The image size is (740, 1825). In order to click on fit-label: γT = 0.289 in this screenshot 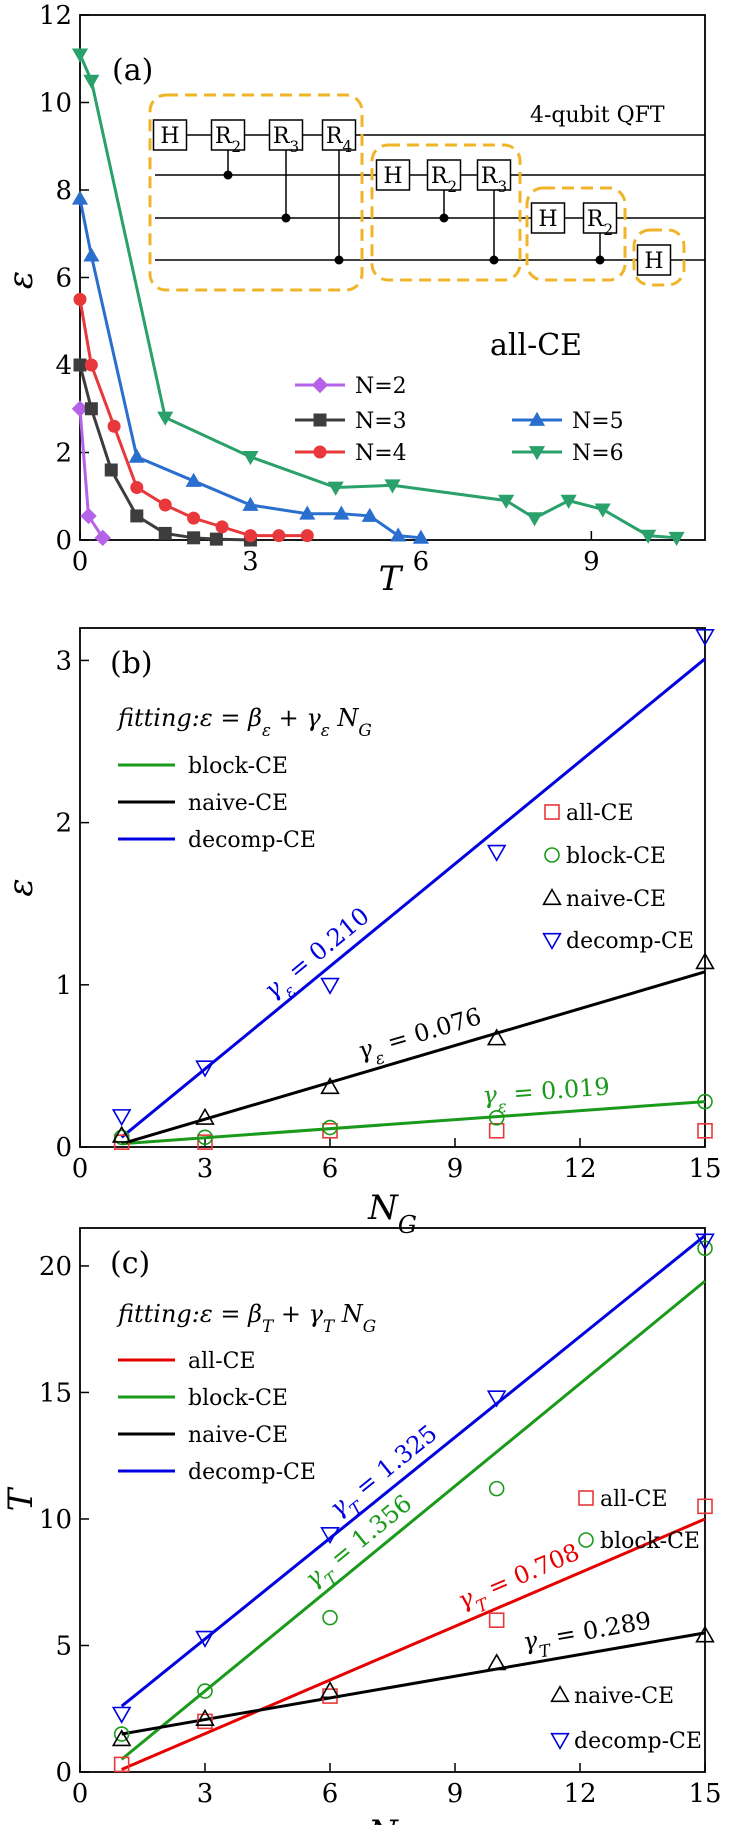, I will do `click(588, 1635)`.